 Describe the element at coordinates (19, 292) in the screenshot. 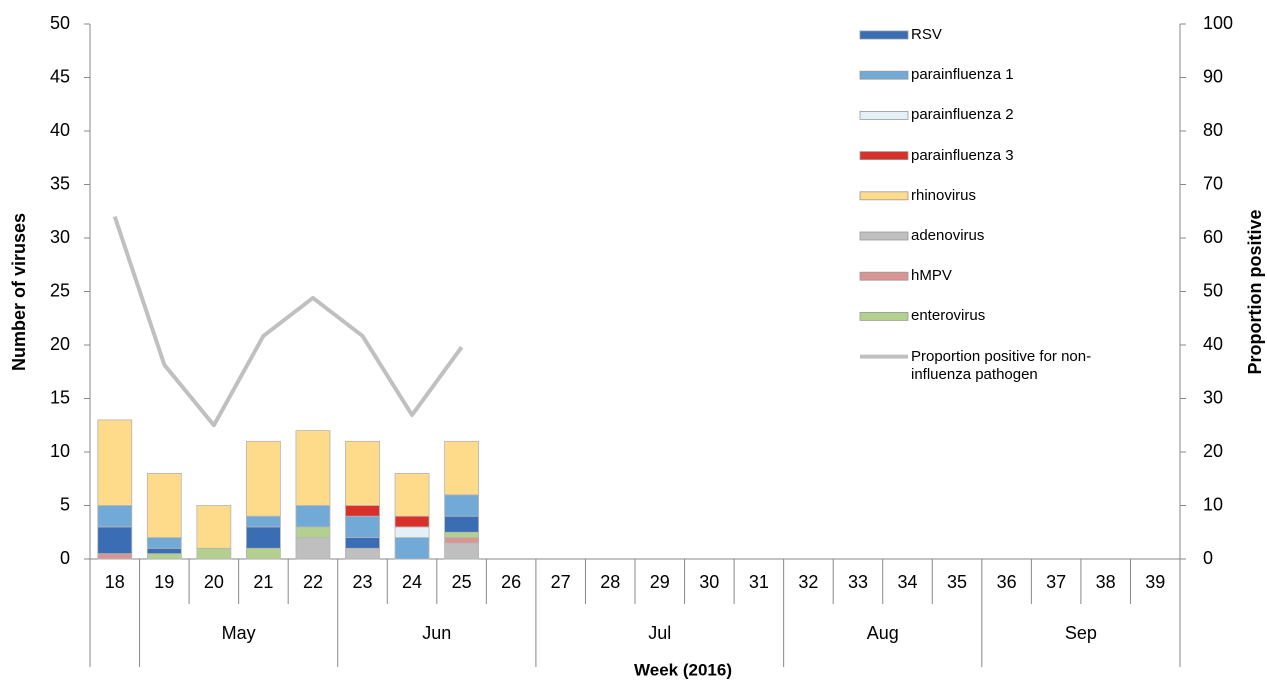

I see `y-axis-title: Number of viruses` at that location.